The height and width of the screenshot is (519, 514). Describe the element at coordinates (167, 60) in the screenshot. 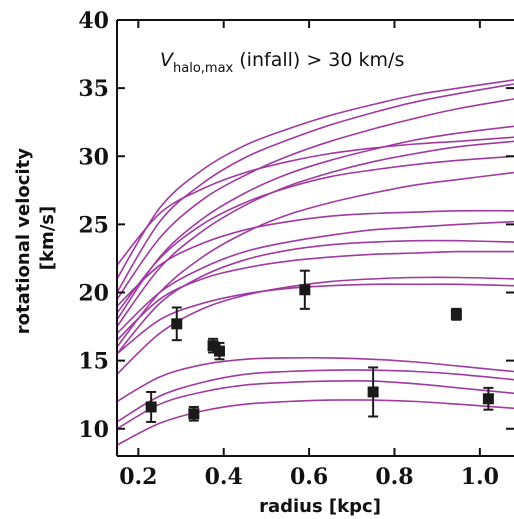

I see `annotation-symbol: V` at that location.